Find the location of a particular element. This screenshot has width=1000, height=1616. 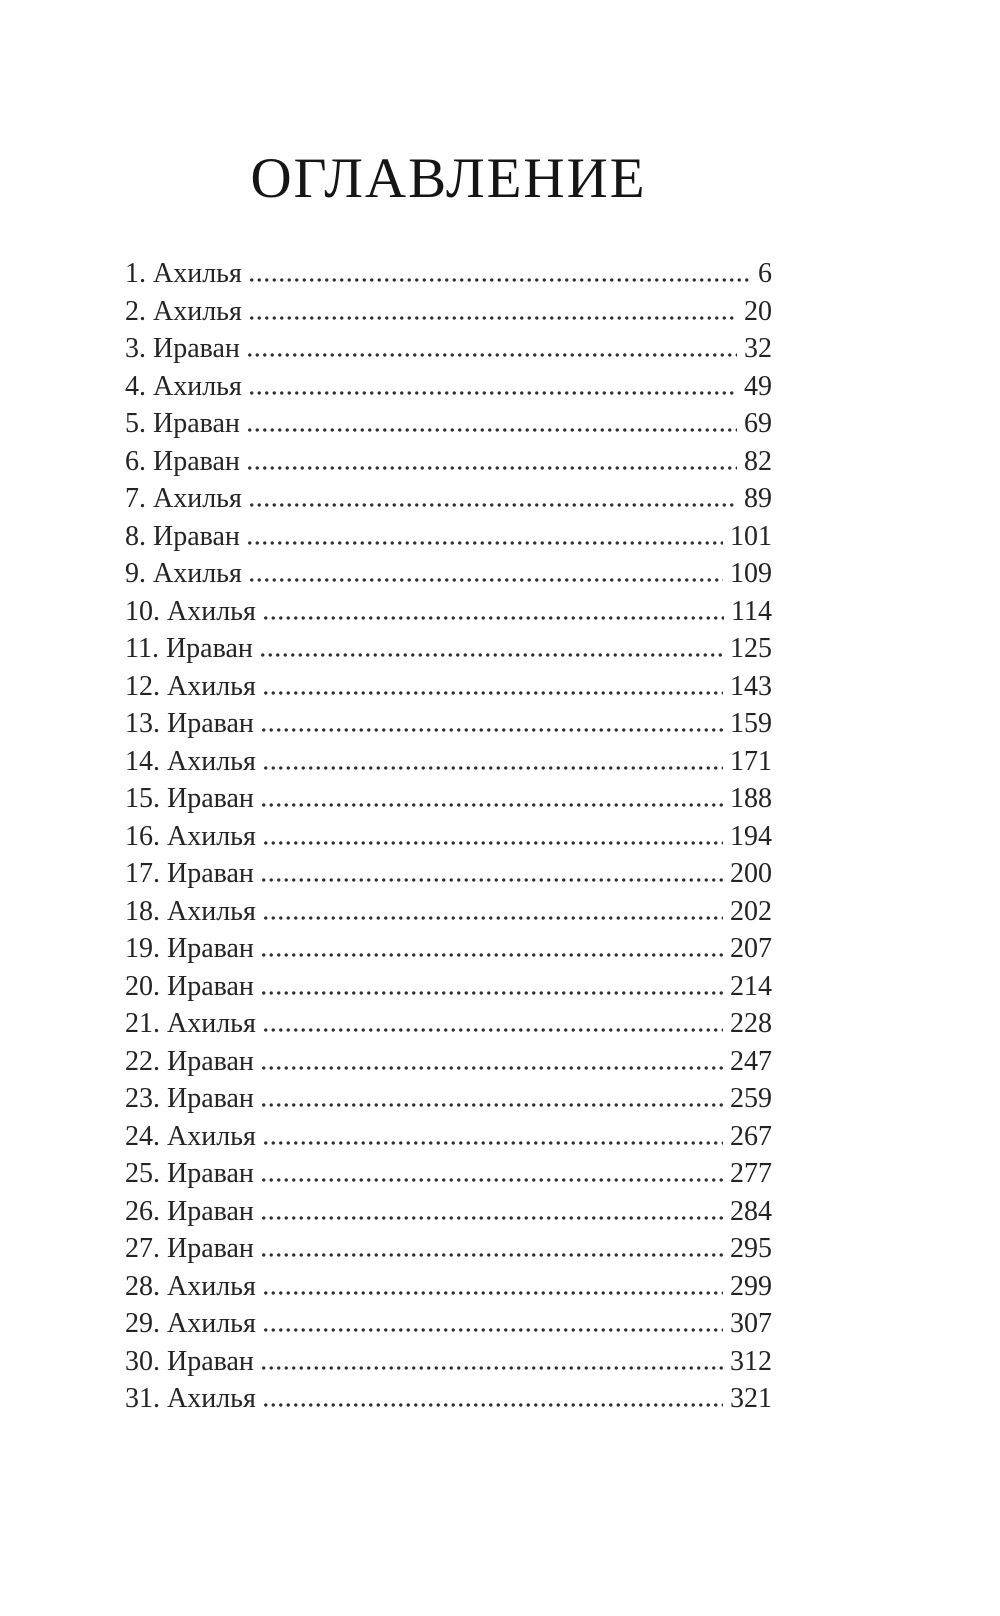

toc-entry-label: 18. Ахилья is located at coordinates (190, 911).